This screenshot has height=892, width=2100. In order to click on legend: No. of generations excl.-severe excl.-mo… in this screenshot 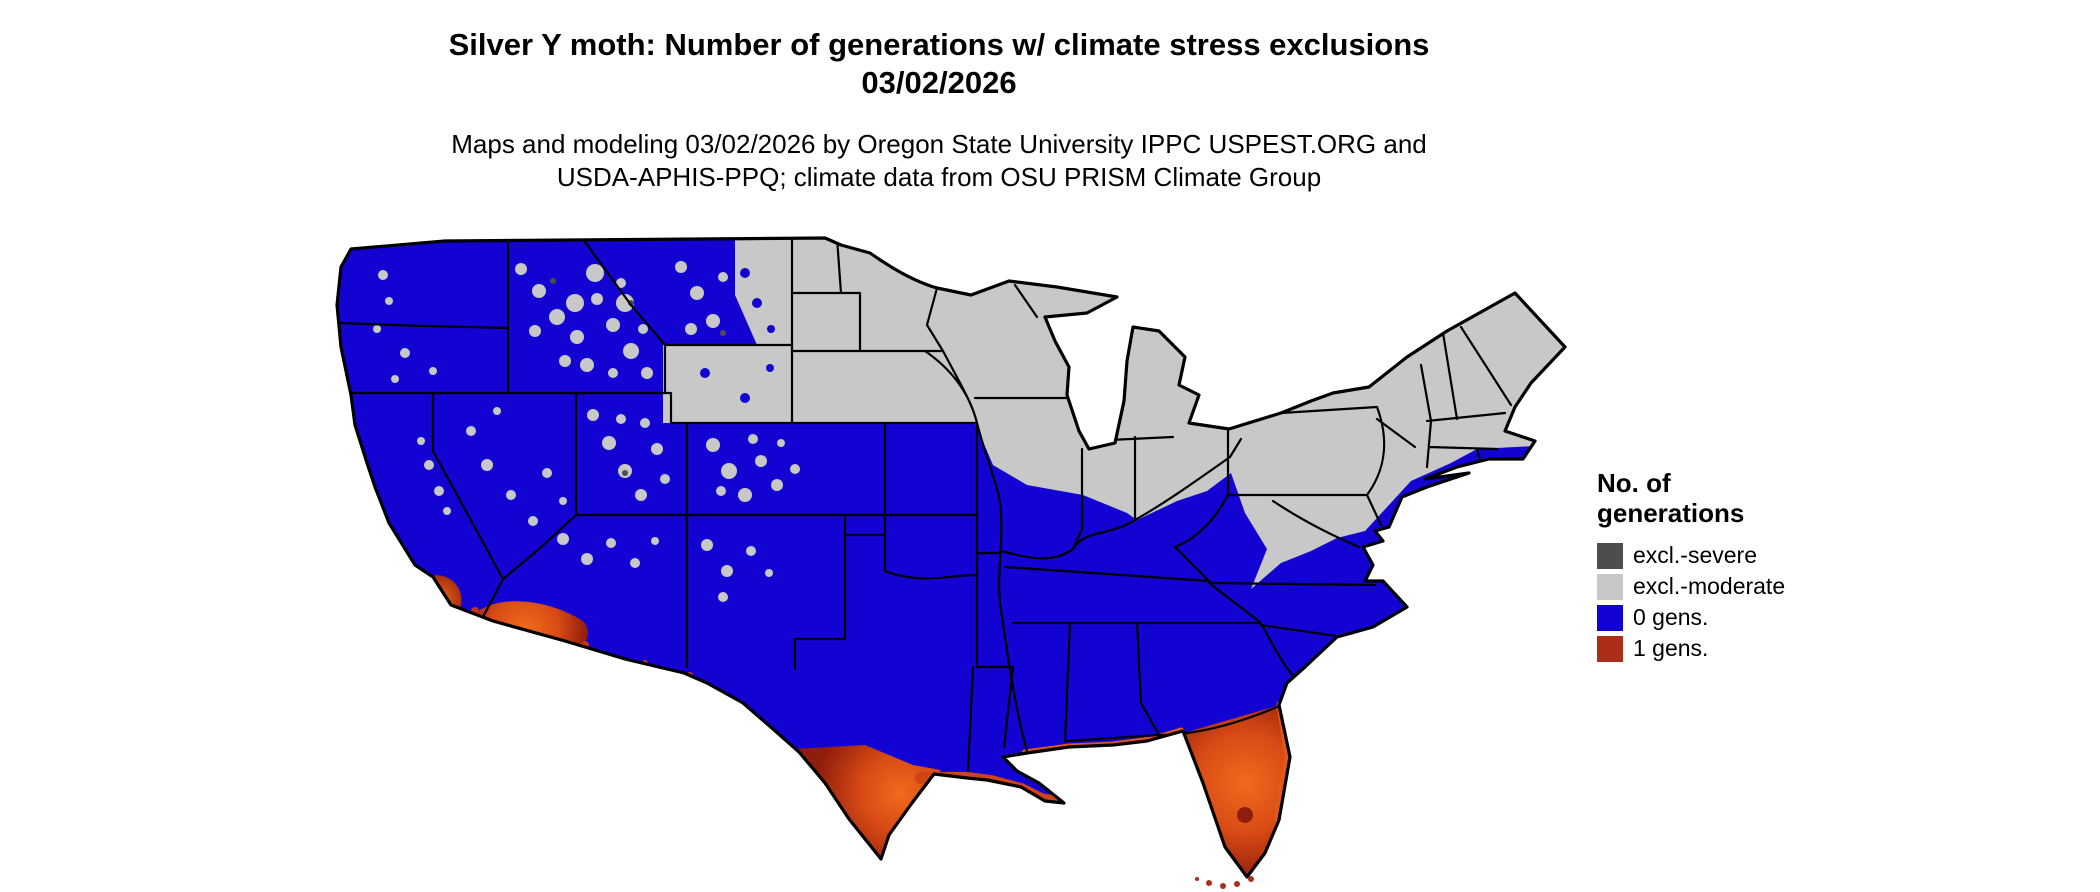, I will do `click(1691, 567)`.